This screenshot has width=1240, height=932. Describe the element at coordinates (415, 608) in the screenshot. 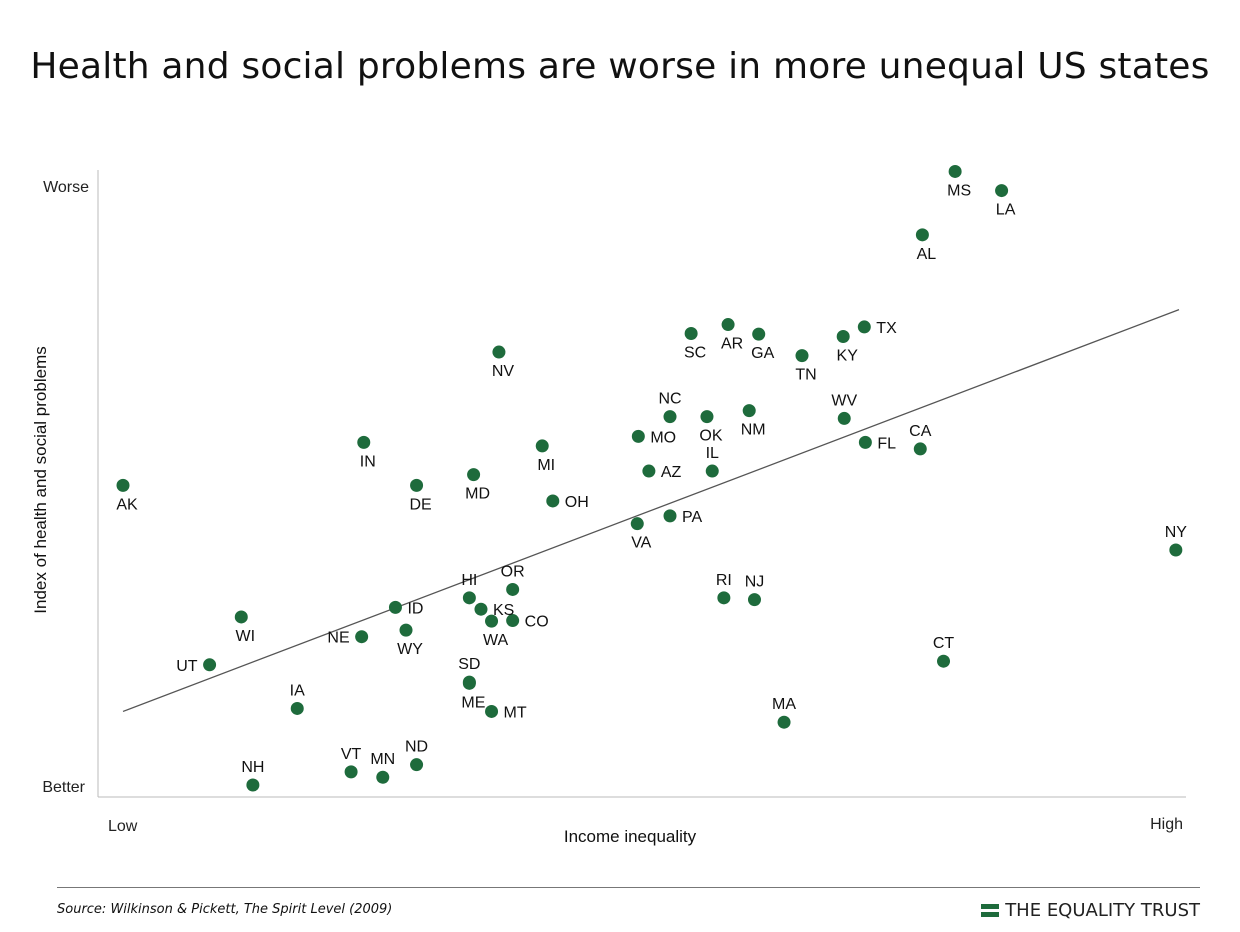

I see `point-label-id: ID` at that location.